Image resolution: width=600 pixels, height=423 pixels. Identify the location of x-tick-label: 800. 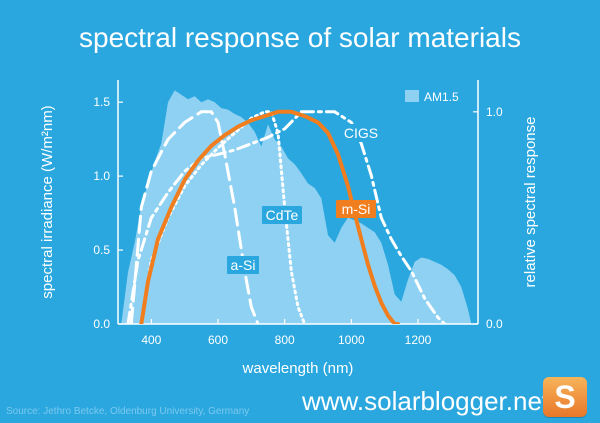
(285, 340).